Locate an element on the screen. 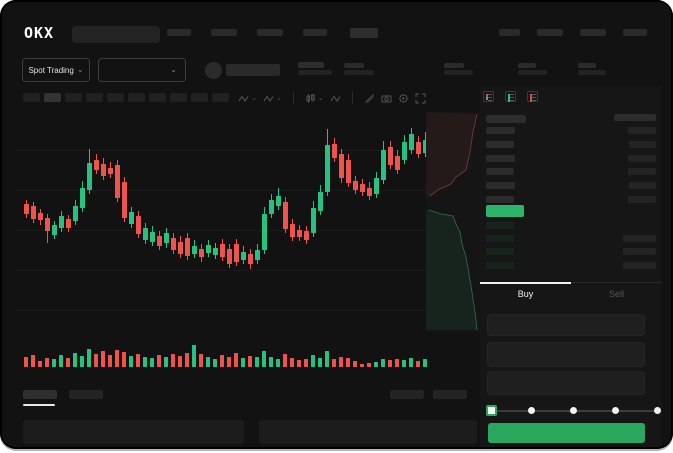 This screenshot has width=673, height=453. pair-name-placeholder is located at coordinates (253, 70).